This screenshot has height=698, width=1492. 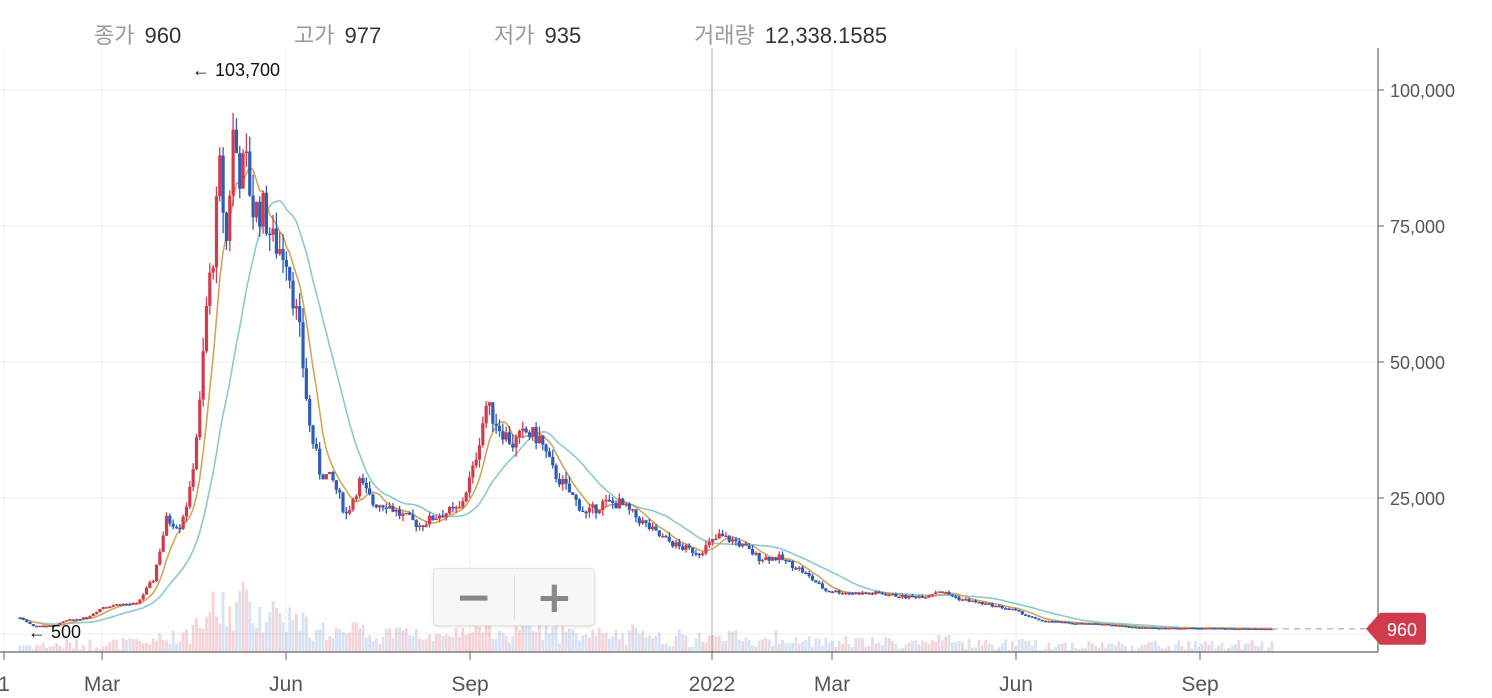 I want to click on low-label: 저가, so click(x=514, y=35).